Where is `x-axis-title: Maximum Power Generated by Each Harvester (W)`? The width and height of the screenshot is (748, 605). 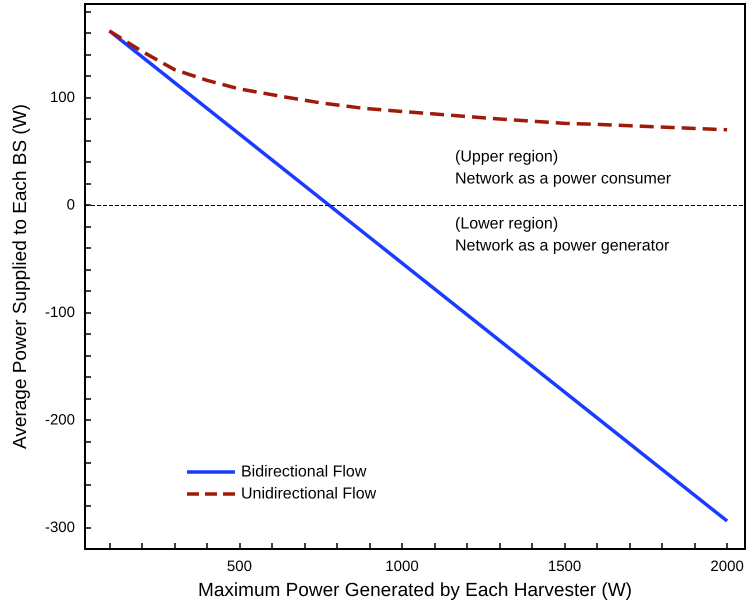
x-axis-title: Maximum Power Generated by Each Harvester (W) is located at coordinates (415, 590).